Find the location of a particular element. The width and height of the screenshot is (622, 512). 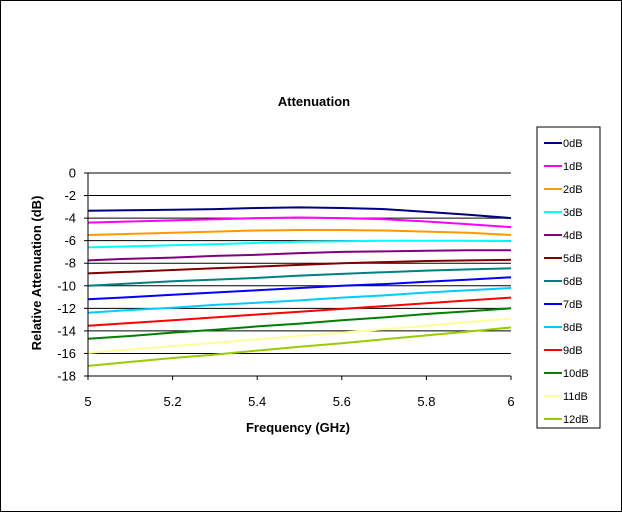

x-tick-label-3: 5.6 is located at coordinates (342, 401).